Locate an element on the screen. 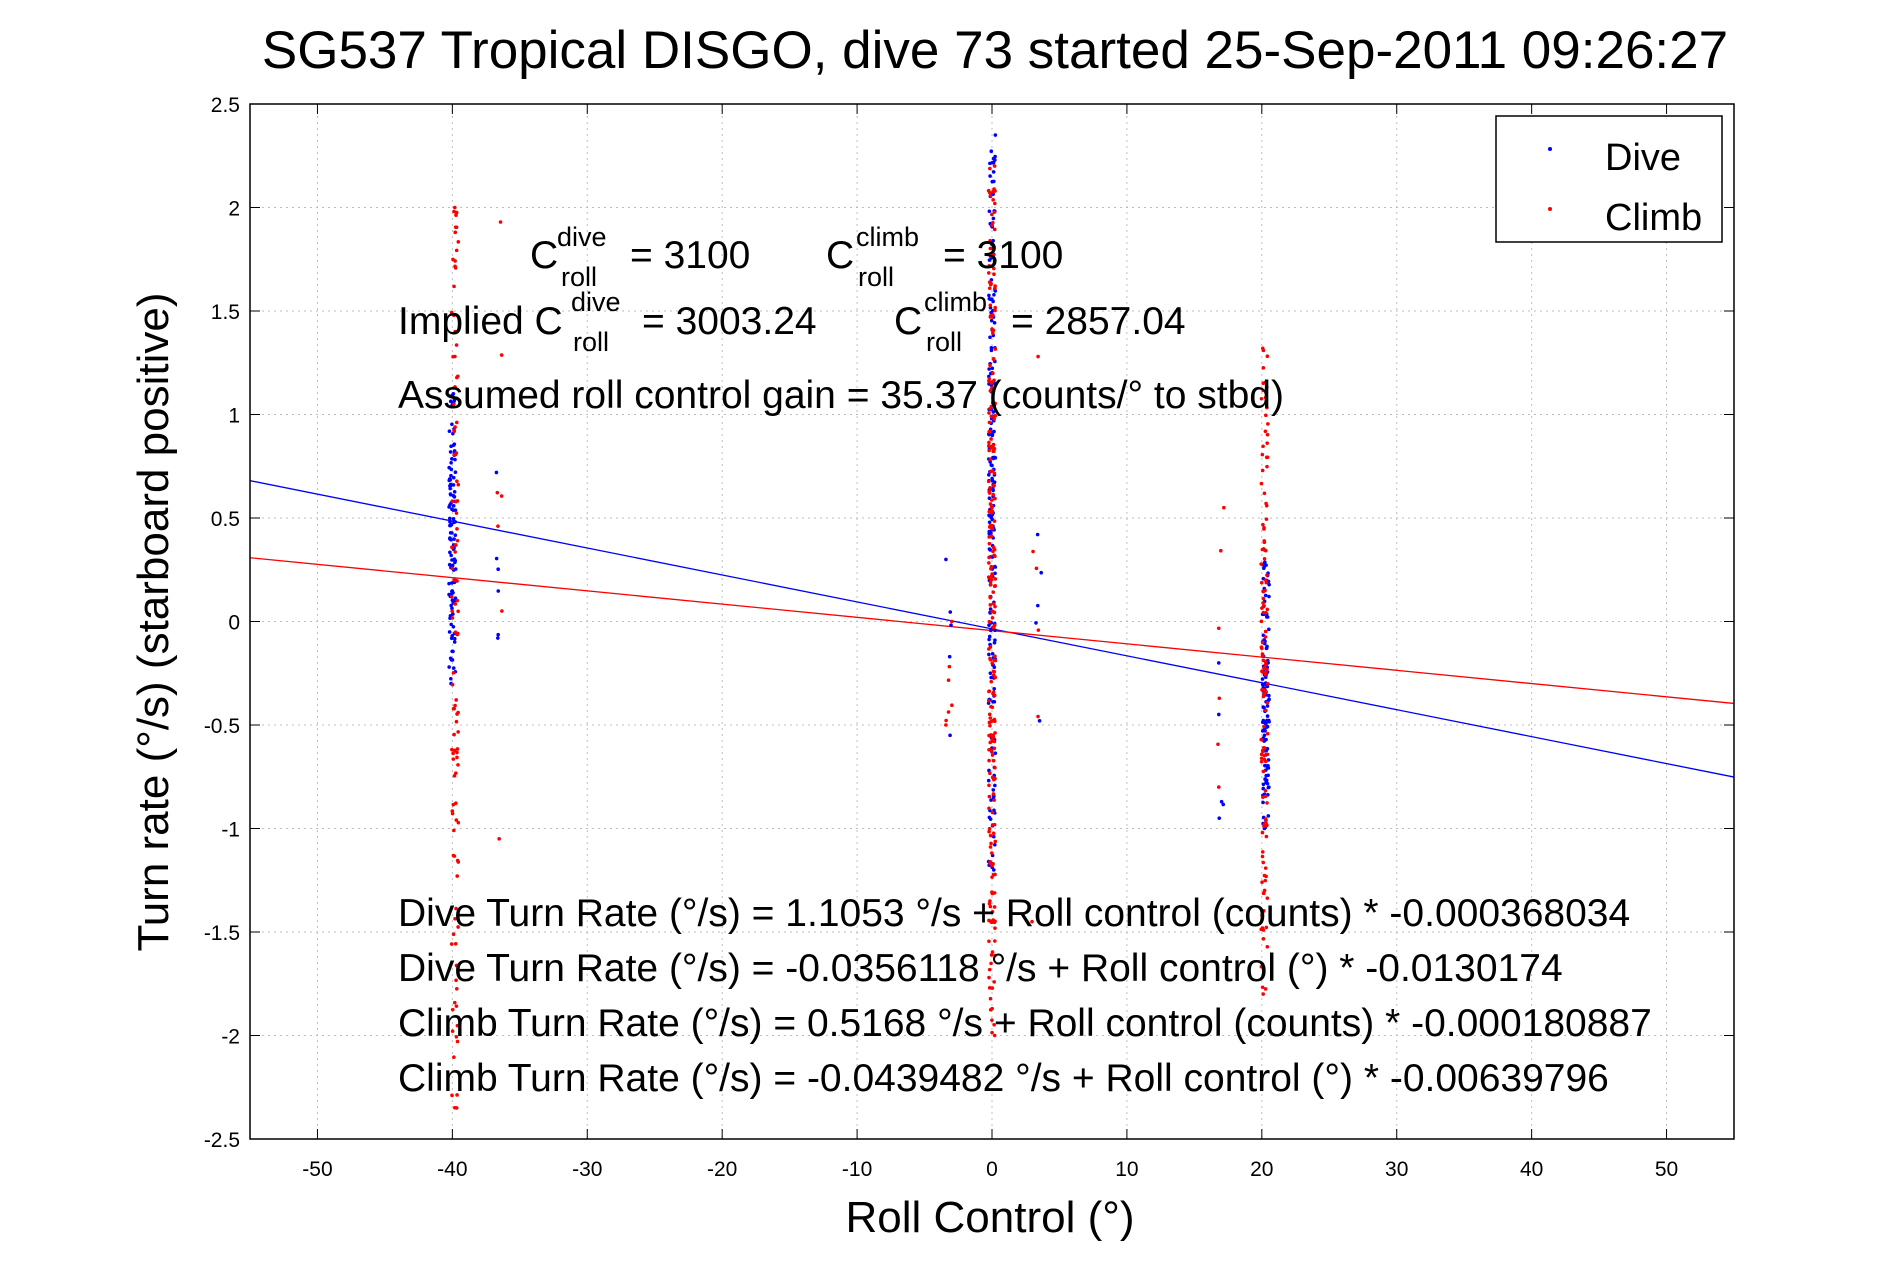  legend-label-climb: Climb is located at coordinates (1653, 218).